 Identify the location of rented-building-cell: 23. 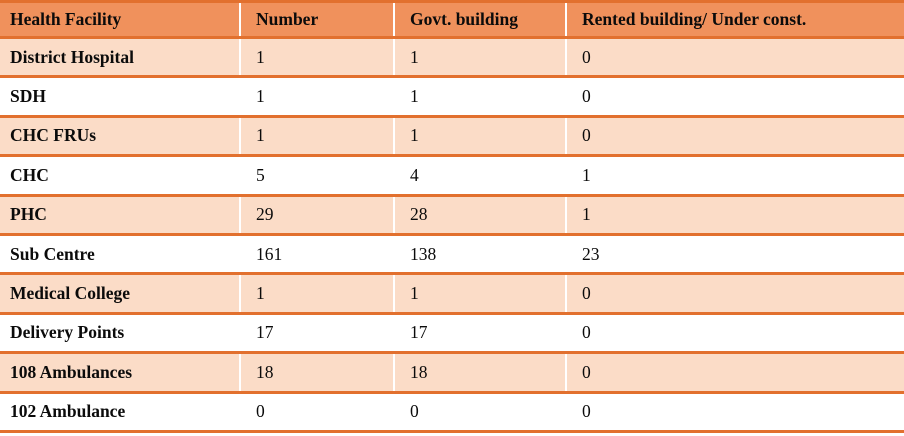
(734, 254).